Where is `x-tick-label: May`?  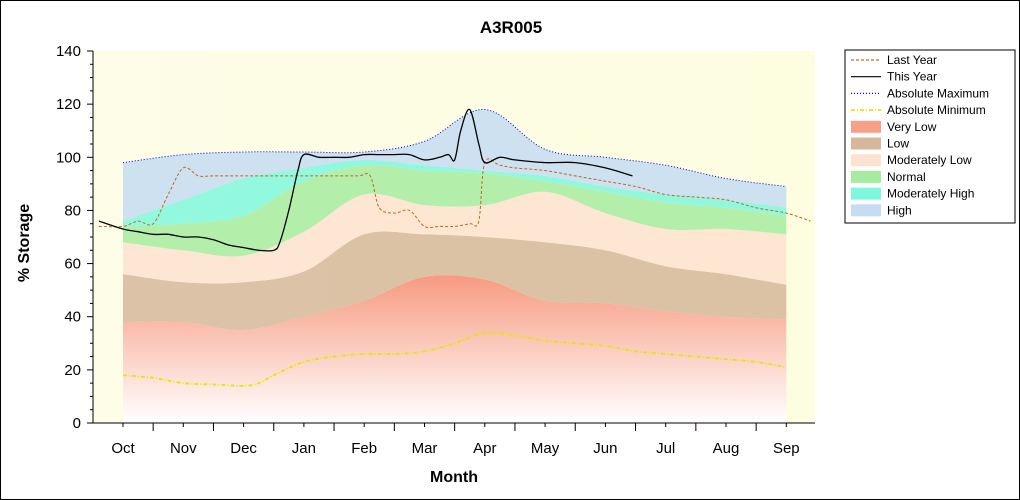
x-tick-label: May is located at coordinates (545, 448).